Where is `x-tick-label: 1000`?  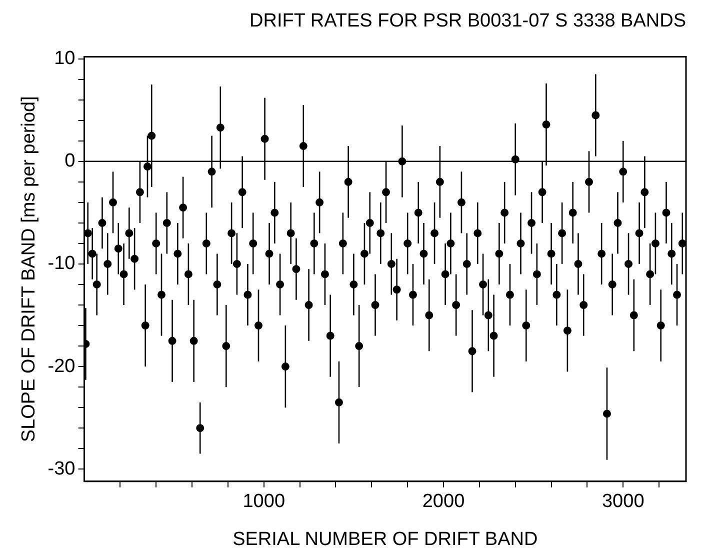
x-tick-label: 1000 is located at coordinates (264, 501).